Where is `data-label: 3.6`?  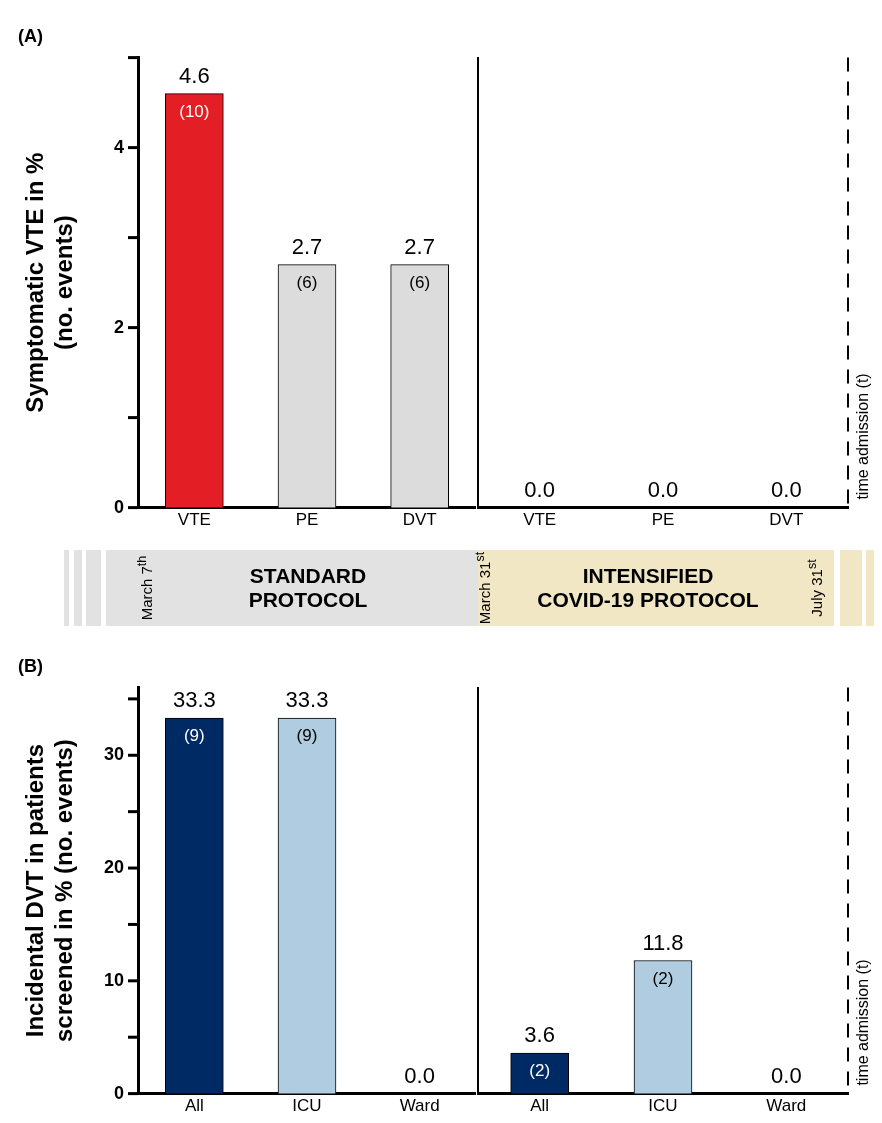 data-label: 3.6 is located at coordinates (539, 1035).